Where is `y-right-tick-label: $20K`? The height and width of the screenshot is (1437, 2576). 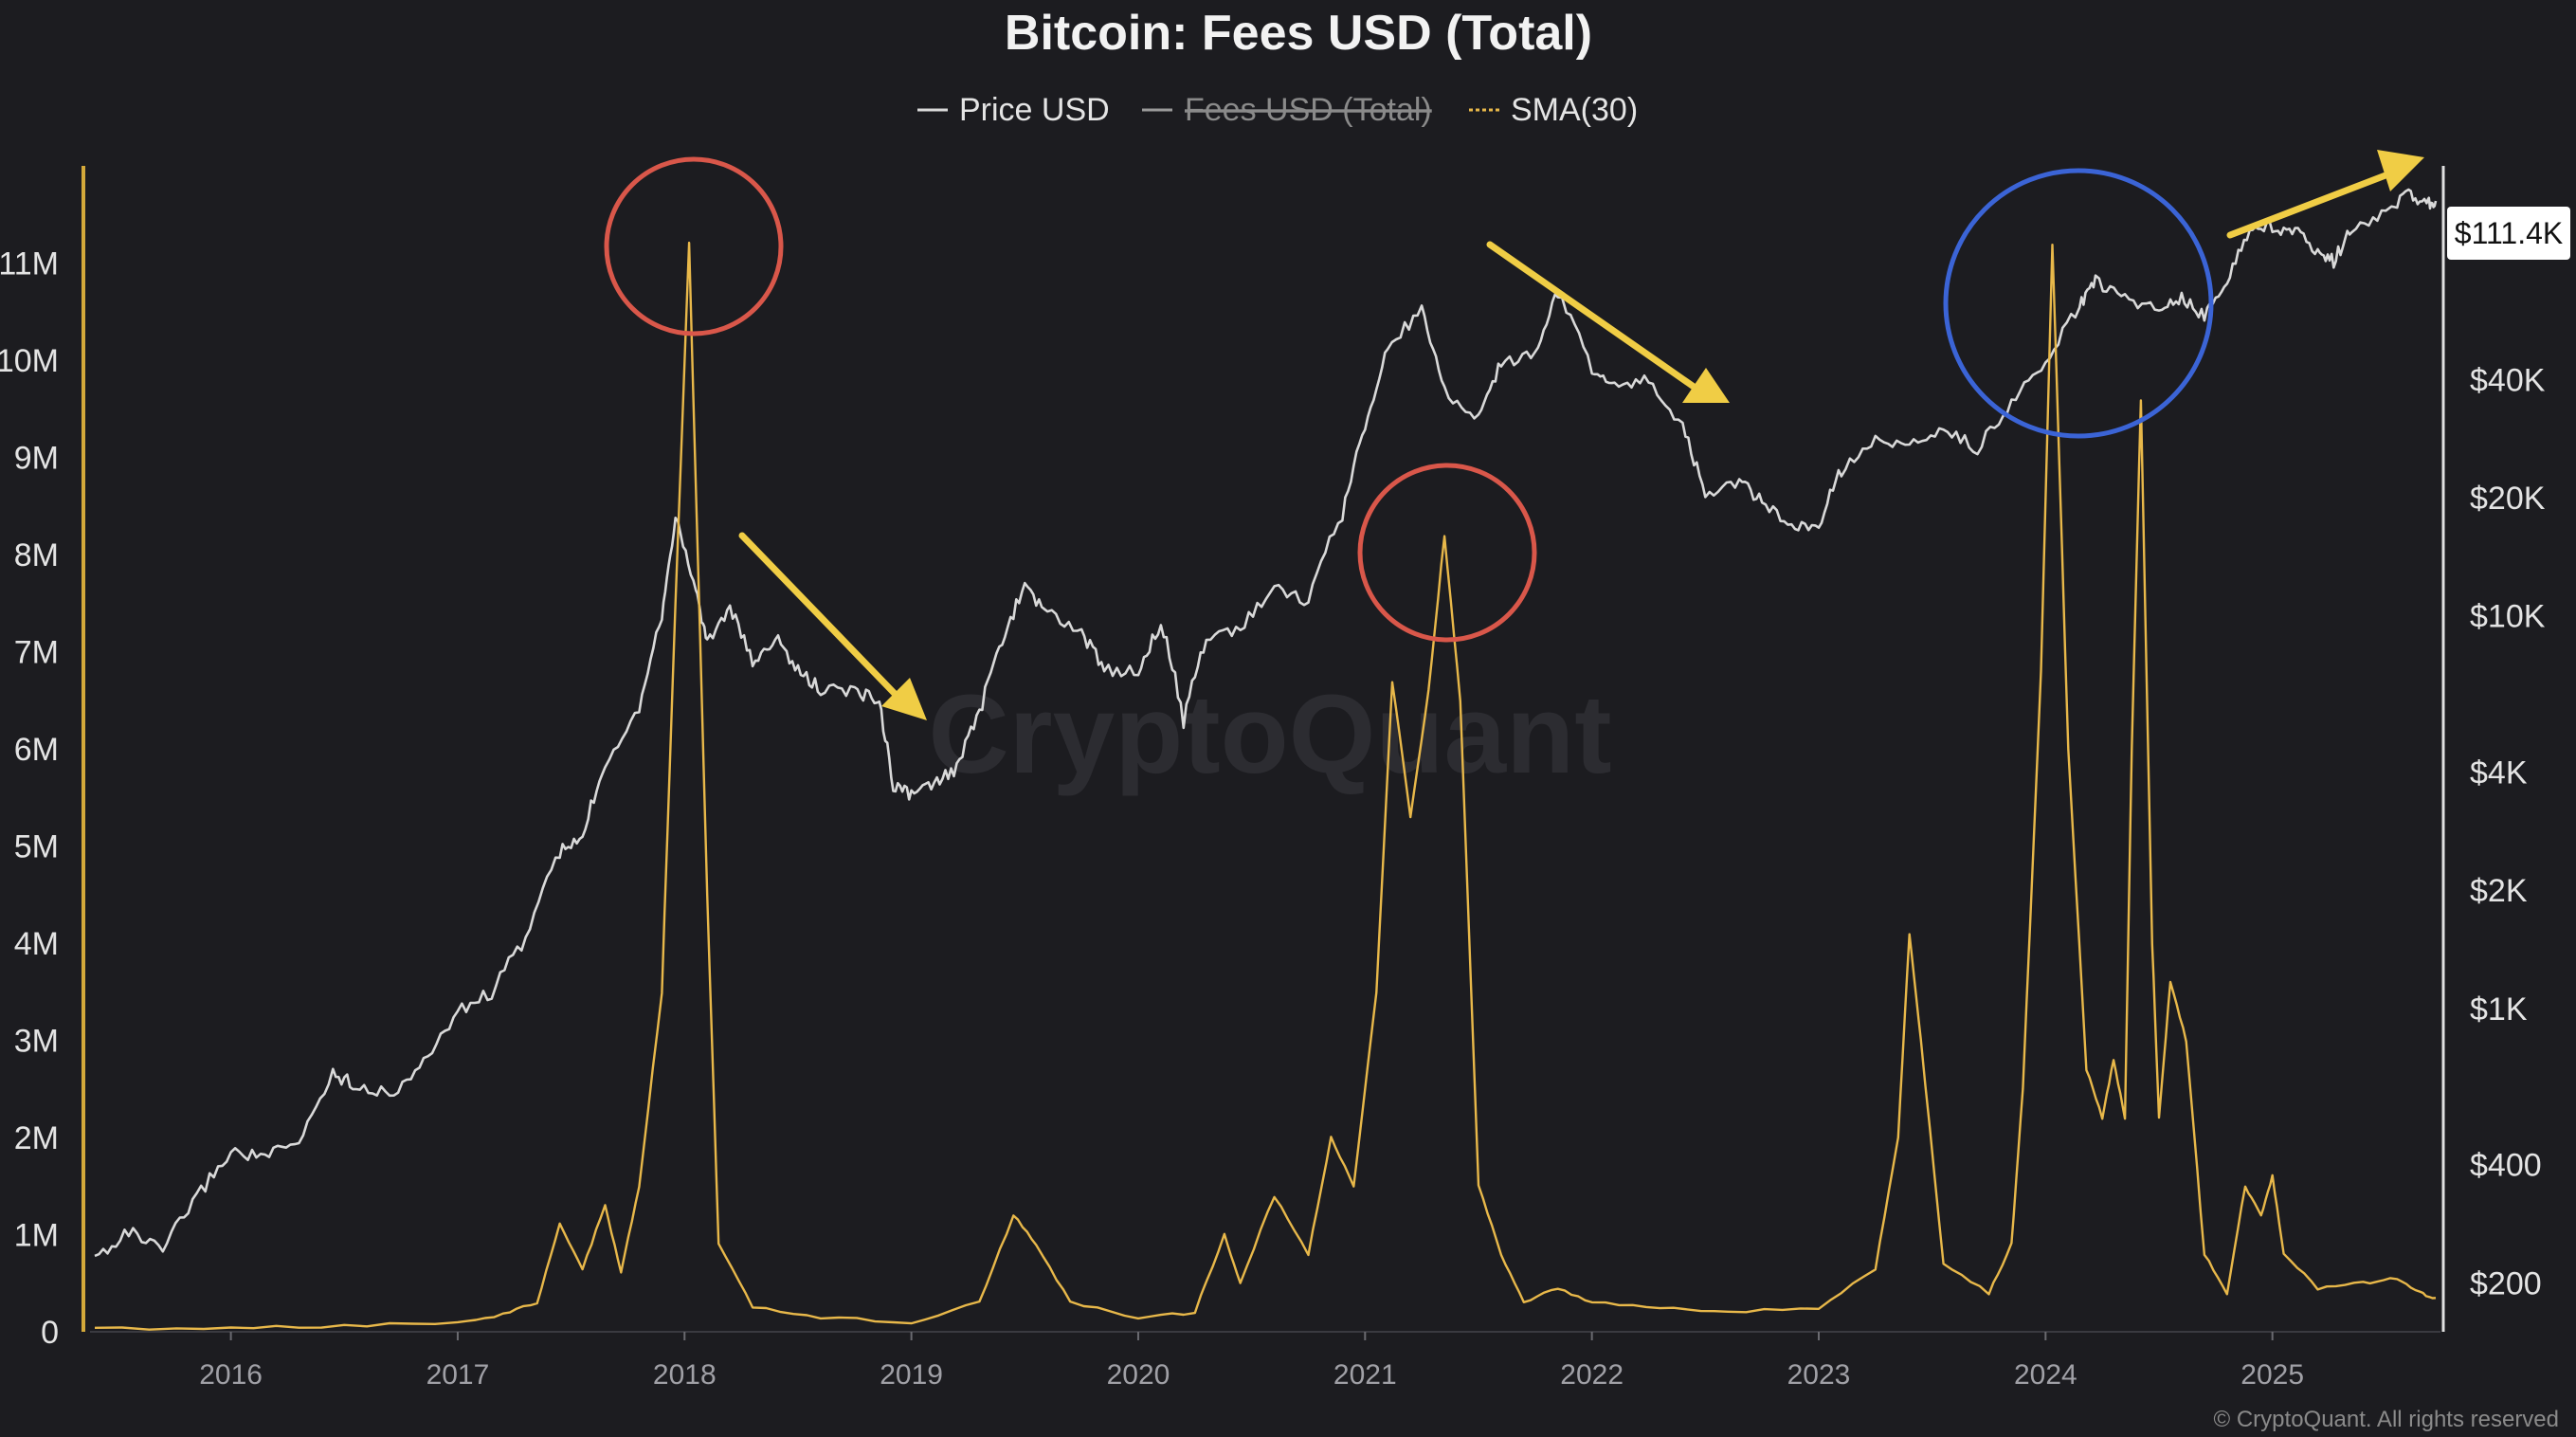
y-right-tick-label: $20K is located at coordinates (2508, 499).